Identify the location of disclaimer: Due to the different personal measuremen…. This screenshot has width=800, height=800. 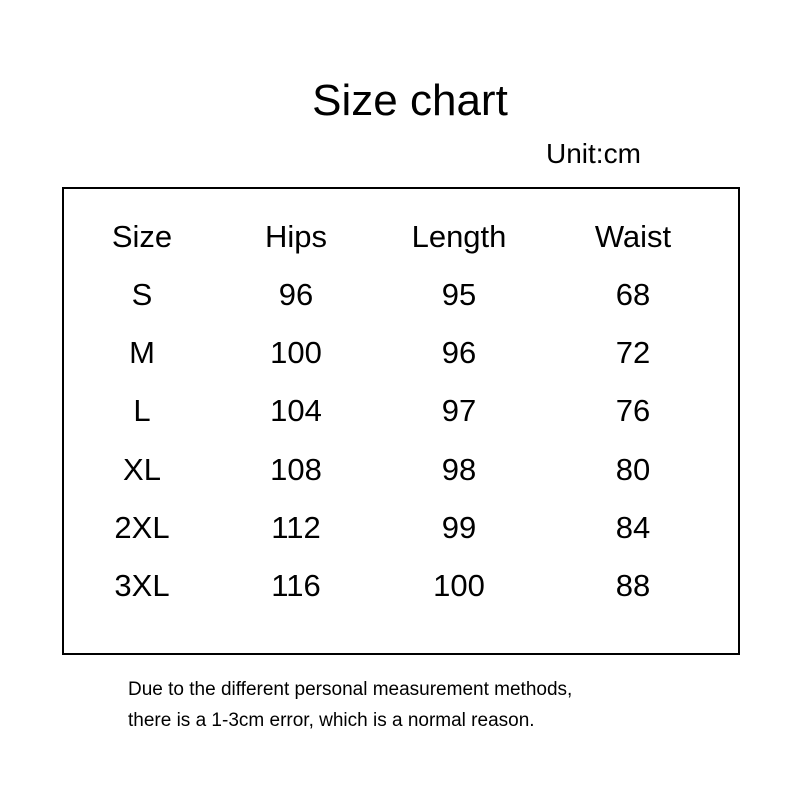
(350, 705).